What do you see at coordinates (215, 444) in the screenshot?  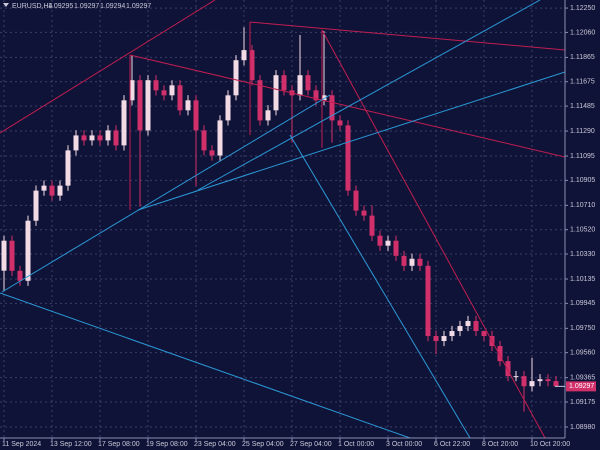 I see `x-tick-label: 23 Sep 04:00` at bounding box center [215, 444].